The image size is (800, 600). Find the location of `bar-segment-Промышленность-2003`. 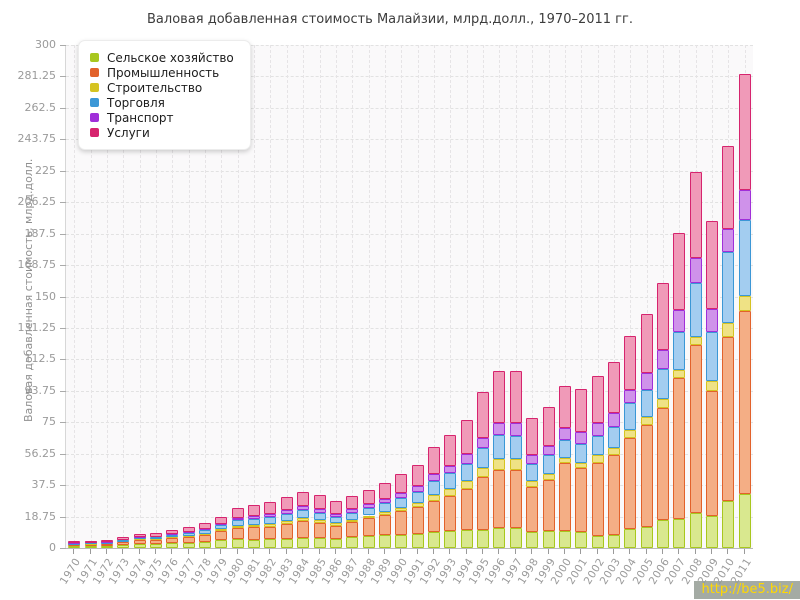

bar-segment-Промышленность-2003 is located at coordinates (613, 495).